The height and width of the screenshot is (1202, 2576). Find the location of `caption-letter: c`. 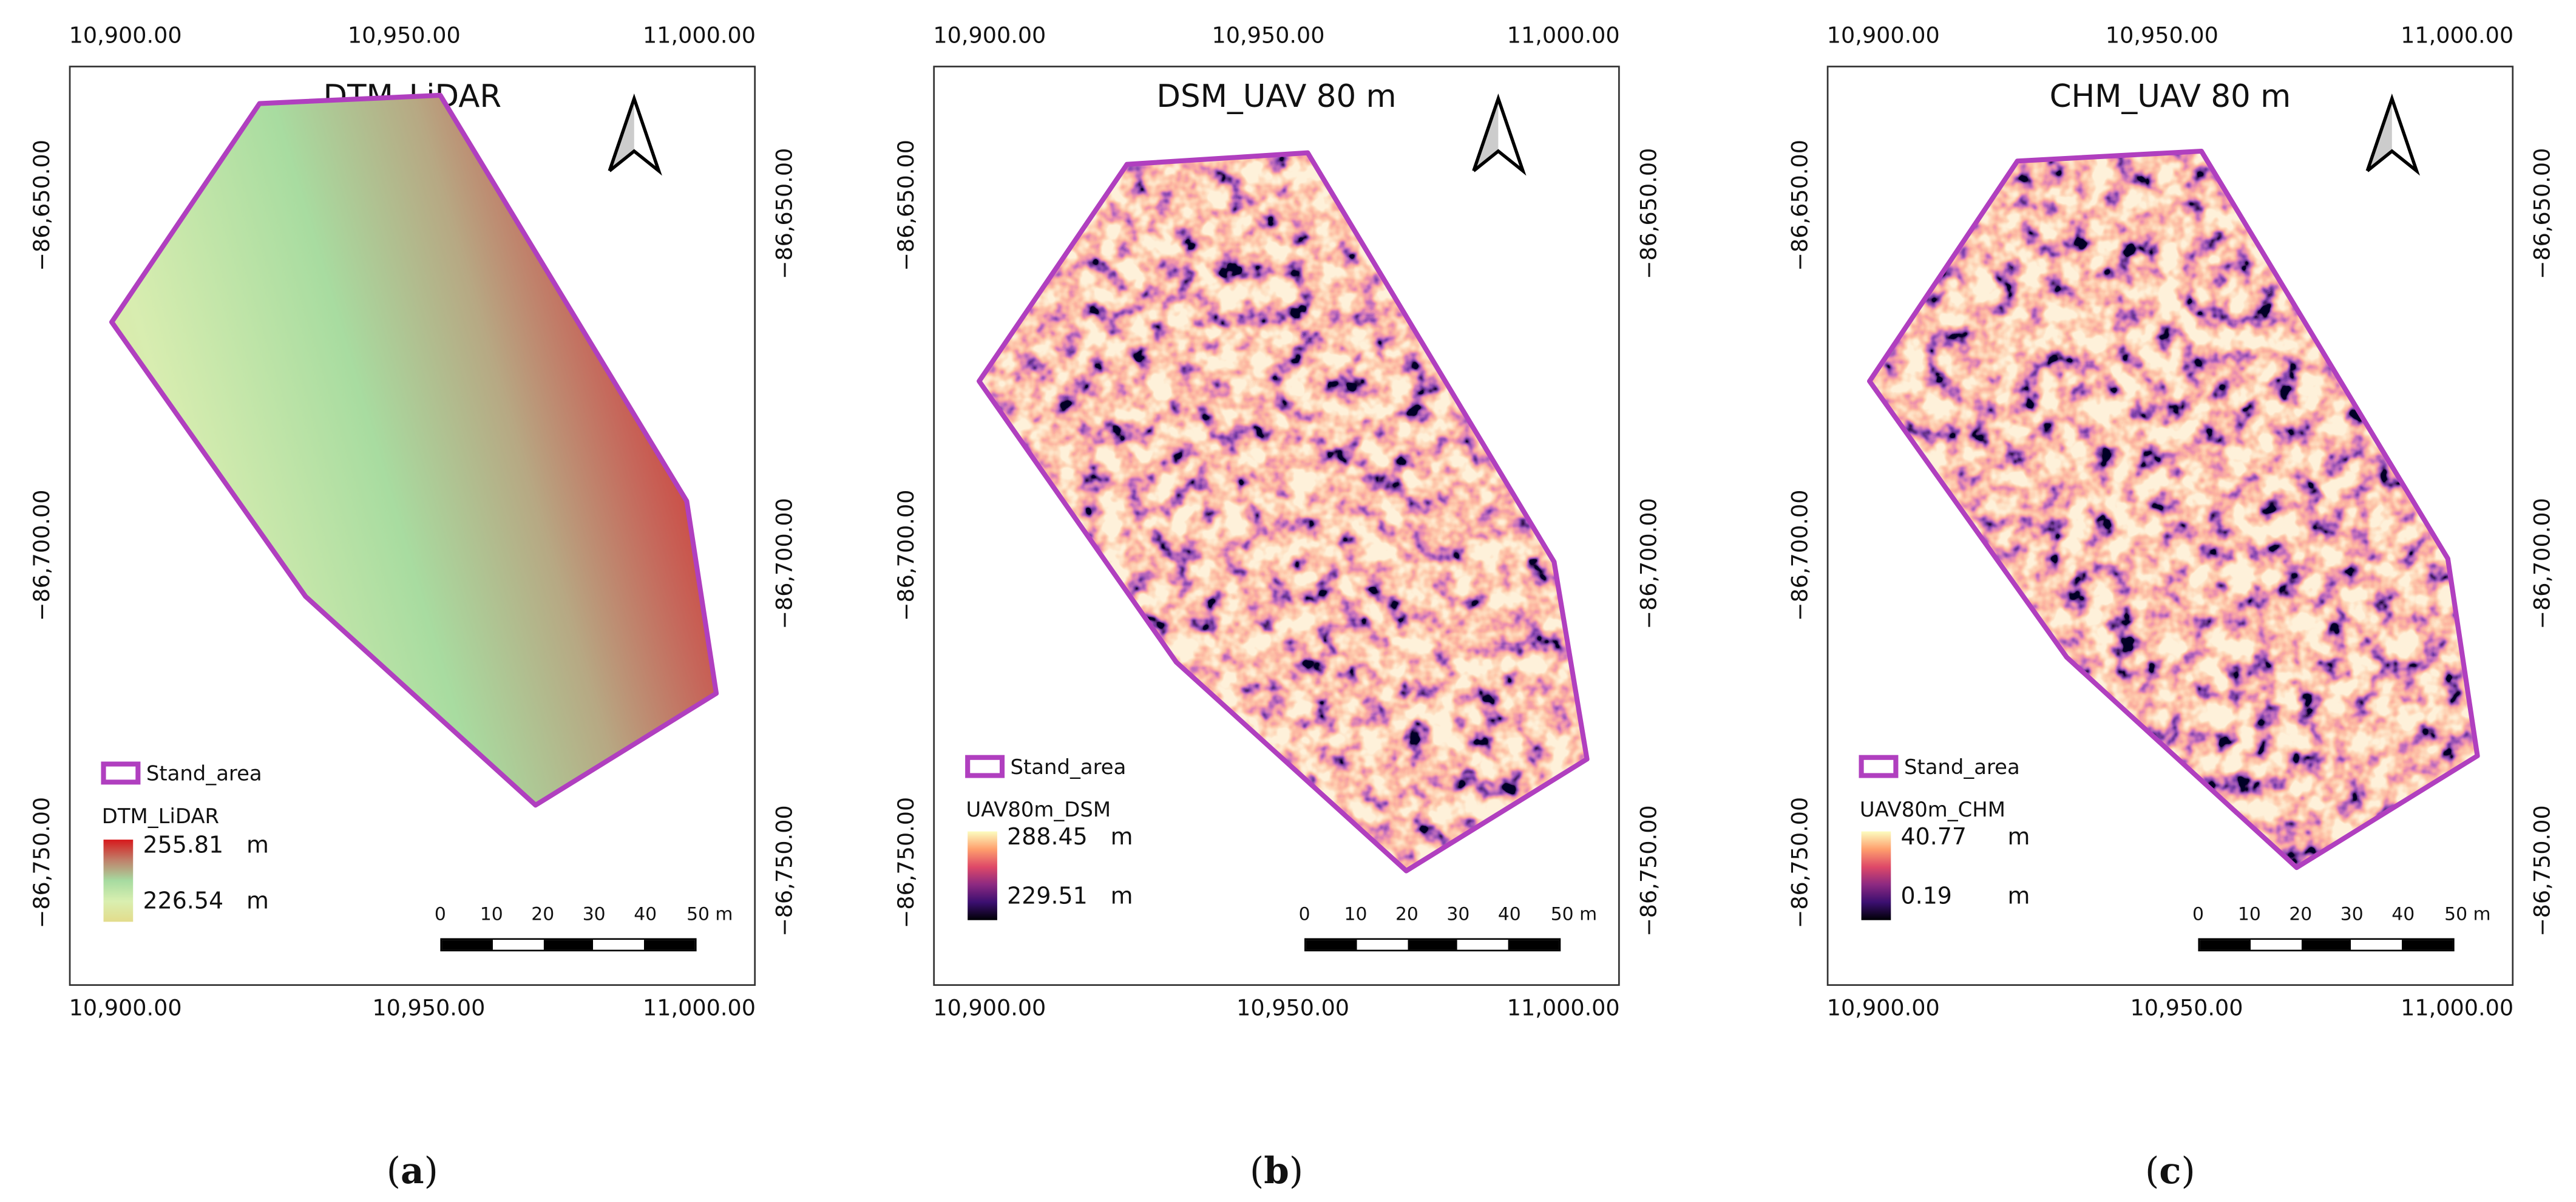

caption-letter: c is located at coordinates (2170, 1171).